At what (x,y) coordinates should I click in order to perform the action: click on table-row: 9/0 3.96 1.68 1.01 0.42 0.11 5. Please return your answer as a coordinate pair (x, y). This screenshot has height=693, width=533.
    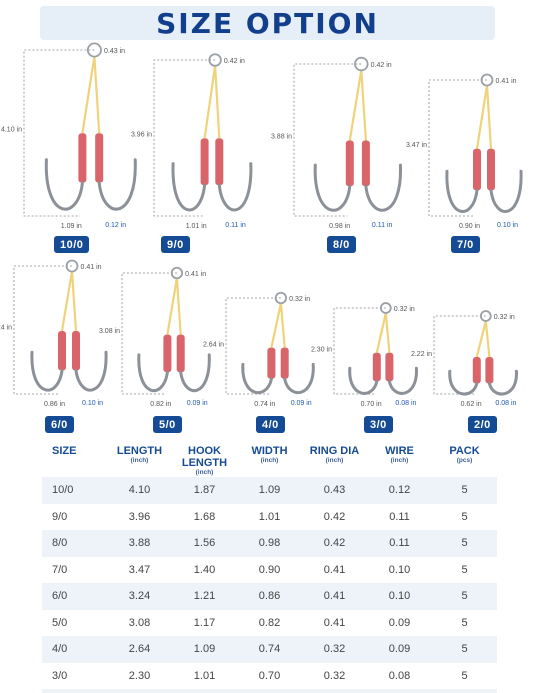
    Looking at the image, I should click on (269, 517).